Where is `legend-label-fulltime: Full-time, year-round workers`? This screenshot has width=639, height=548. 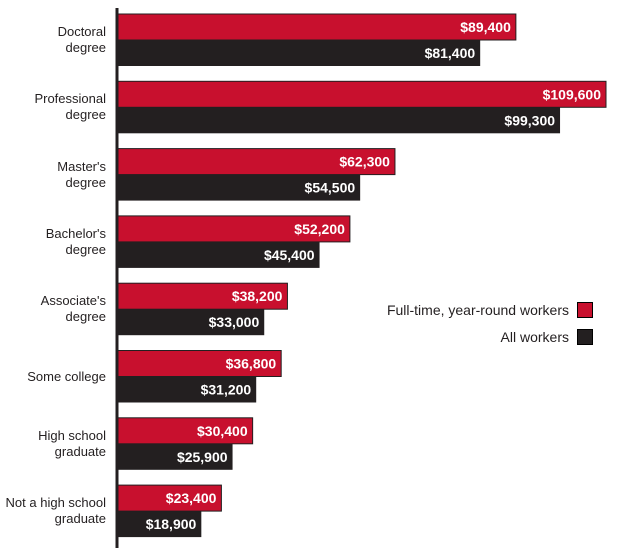
legend-label-fulltime: Full-time, year-round workers is located at coordinates (477, 310).